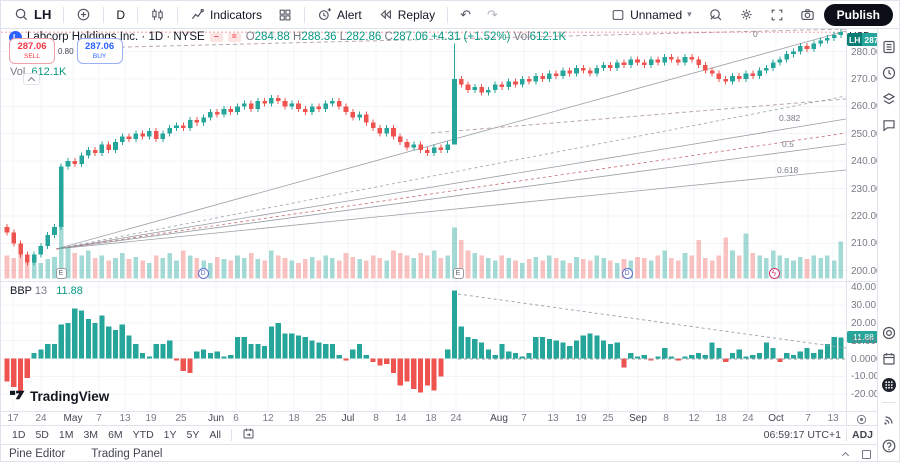 Image resolution: width=900 pixels, height=462 pixels. What do you see at coordinates (125, 418) in the screenshot?
I see `time-axis-label: 13` at bounding box center [125, 418].